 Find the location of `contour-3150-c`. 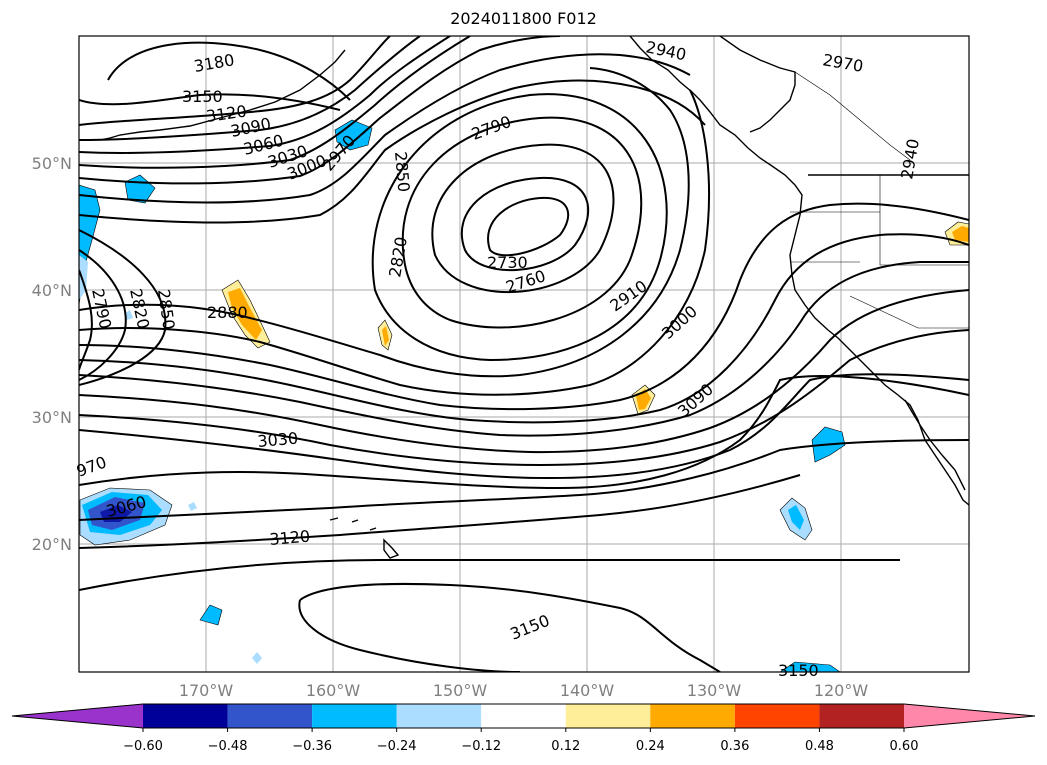

contour-3150-c is located at coordinates (510, 627).